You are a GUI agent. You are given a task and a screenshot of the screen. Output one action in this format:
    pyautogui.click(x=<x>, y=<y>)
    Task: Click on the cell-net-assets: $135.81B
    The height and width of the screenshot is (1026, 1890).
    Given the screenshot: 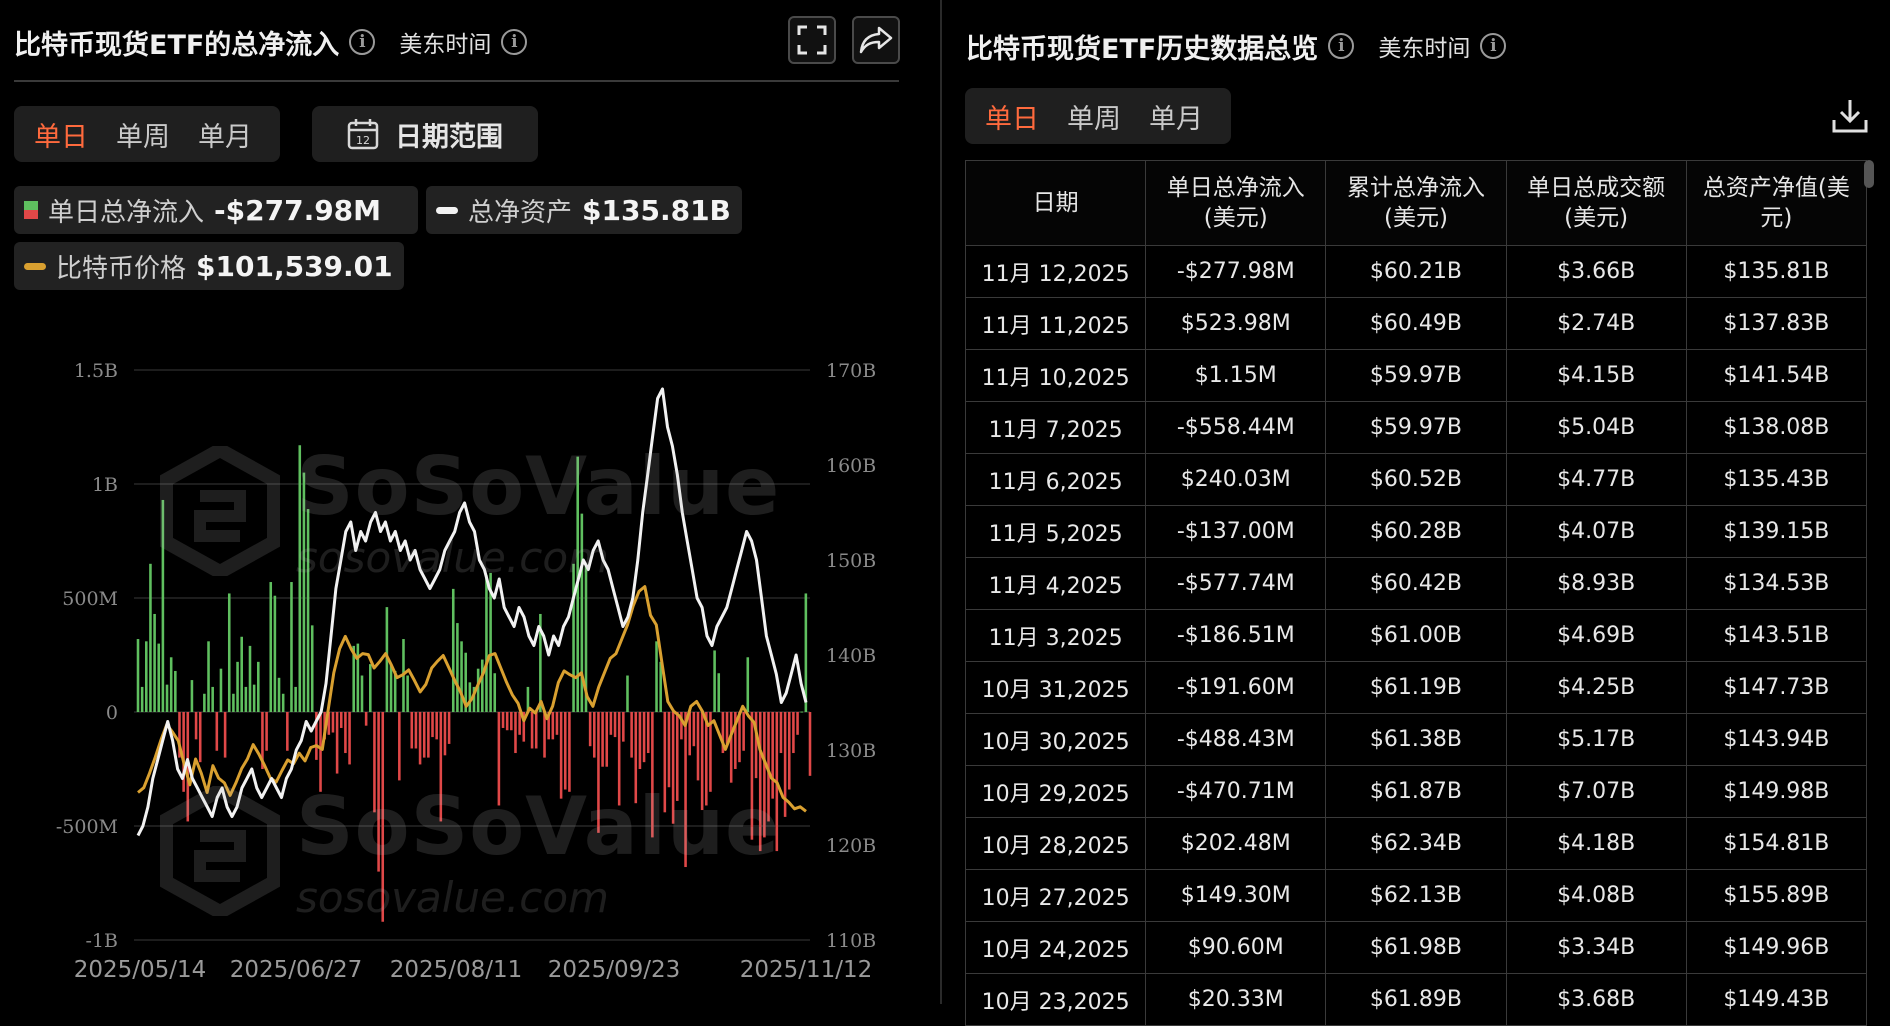 What is the action you would take?
    pyautogui.click(x=1776, y=271)
    